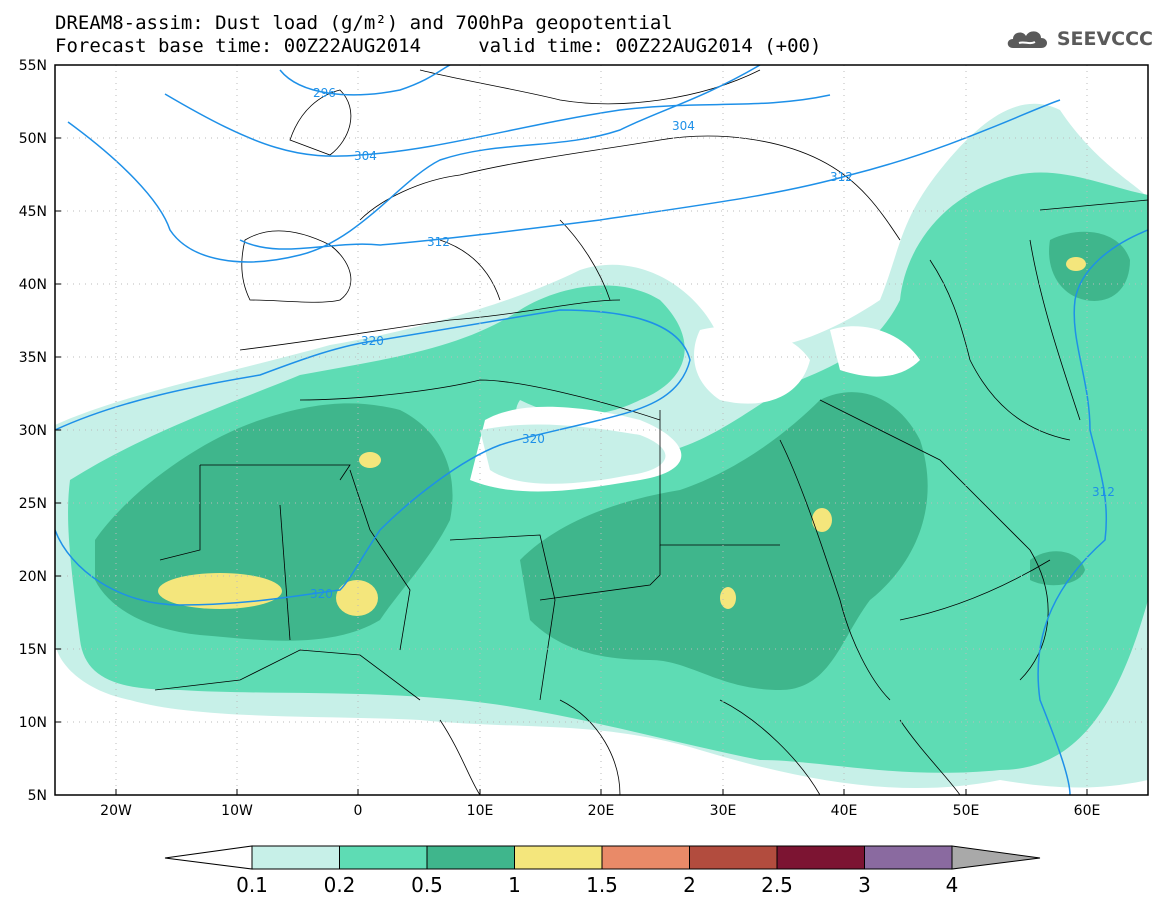 The image size is (1165, 907). What do you see at coordinates (33, 358) in the screenshot?
I see `lat-label: 35N` at bounding box center [33, 358].